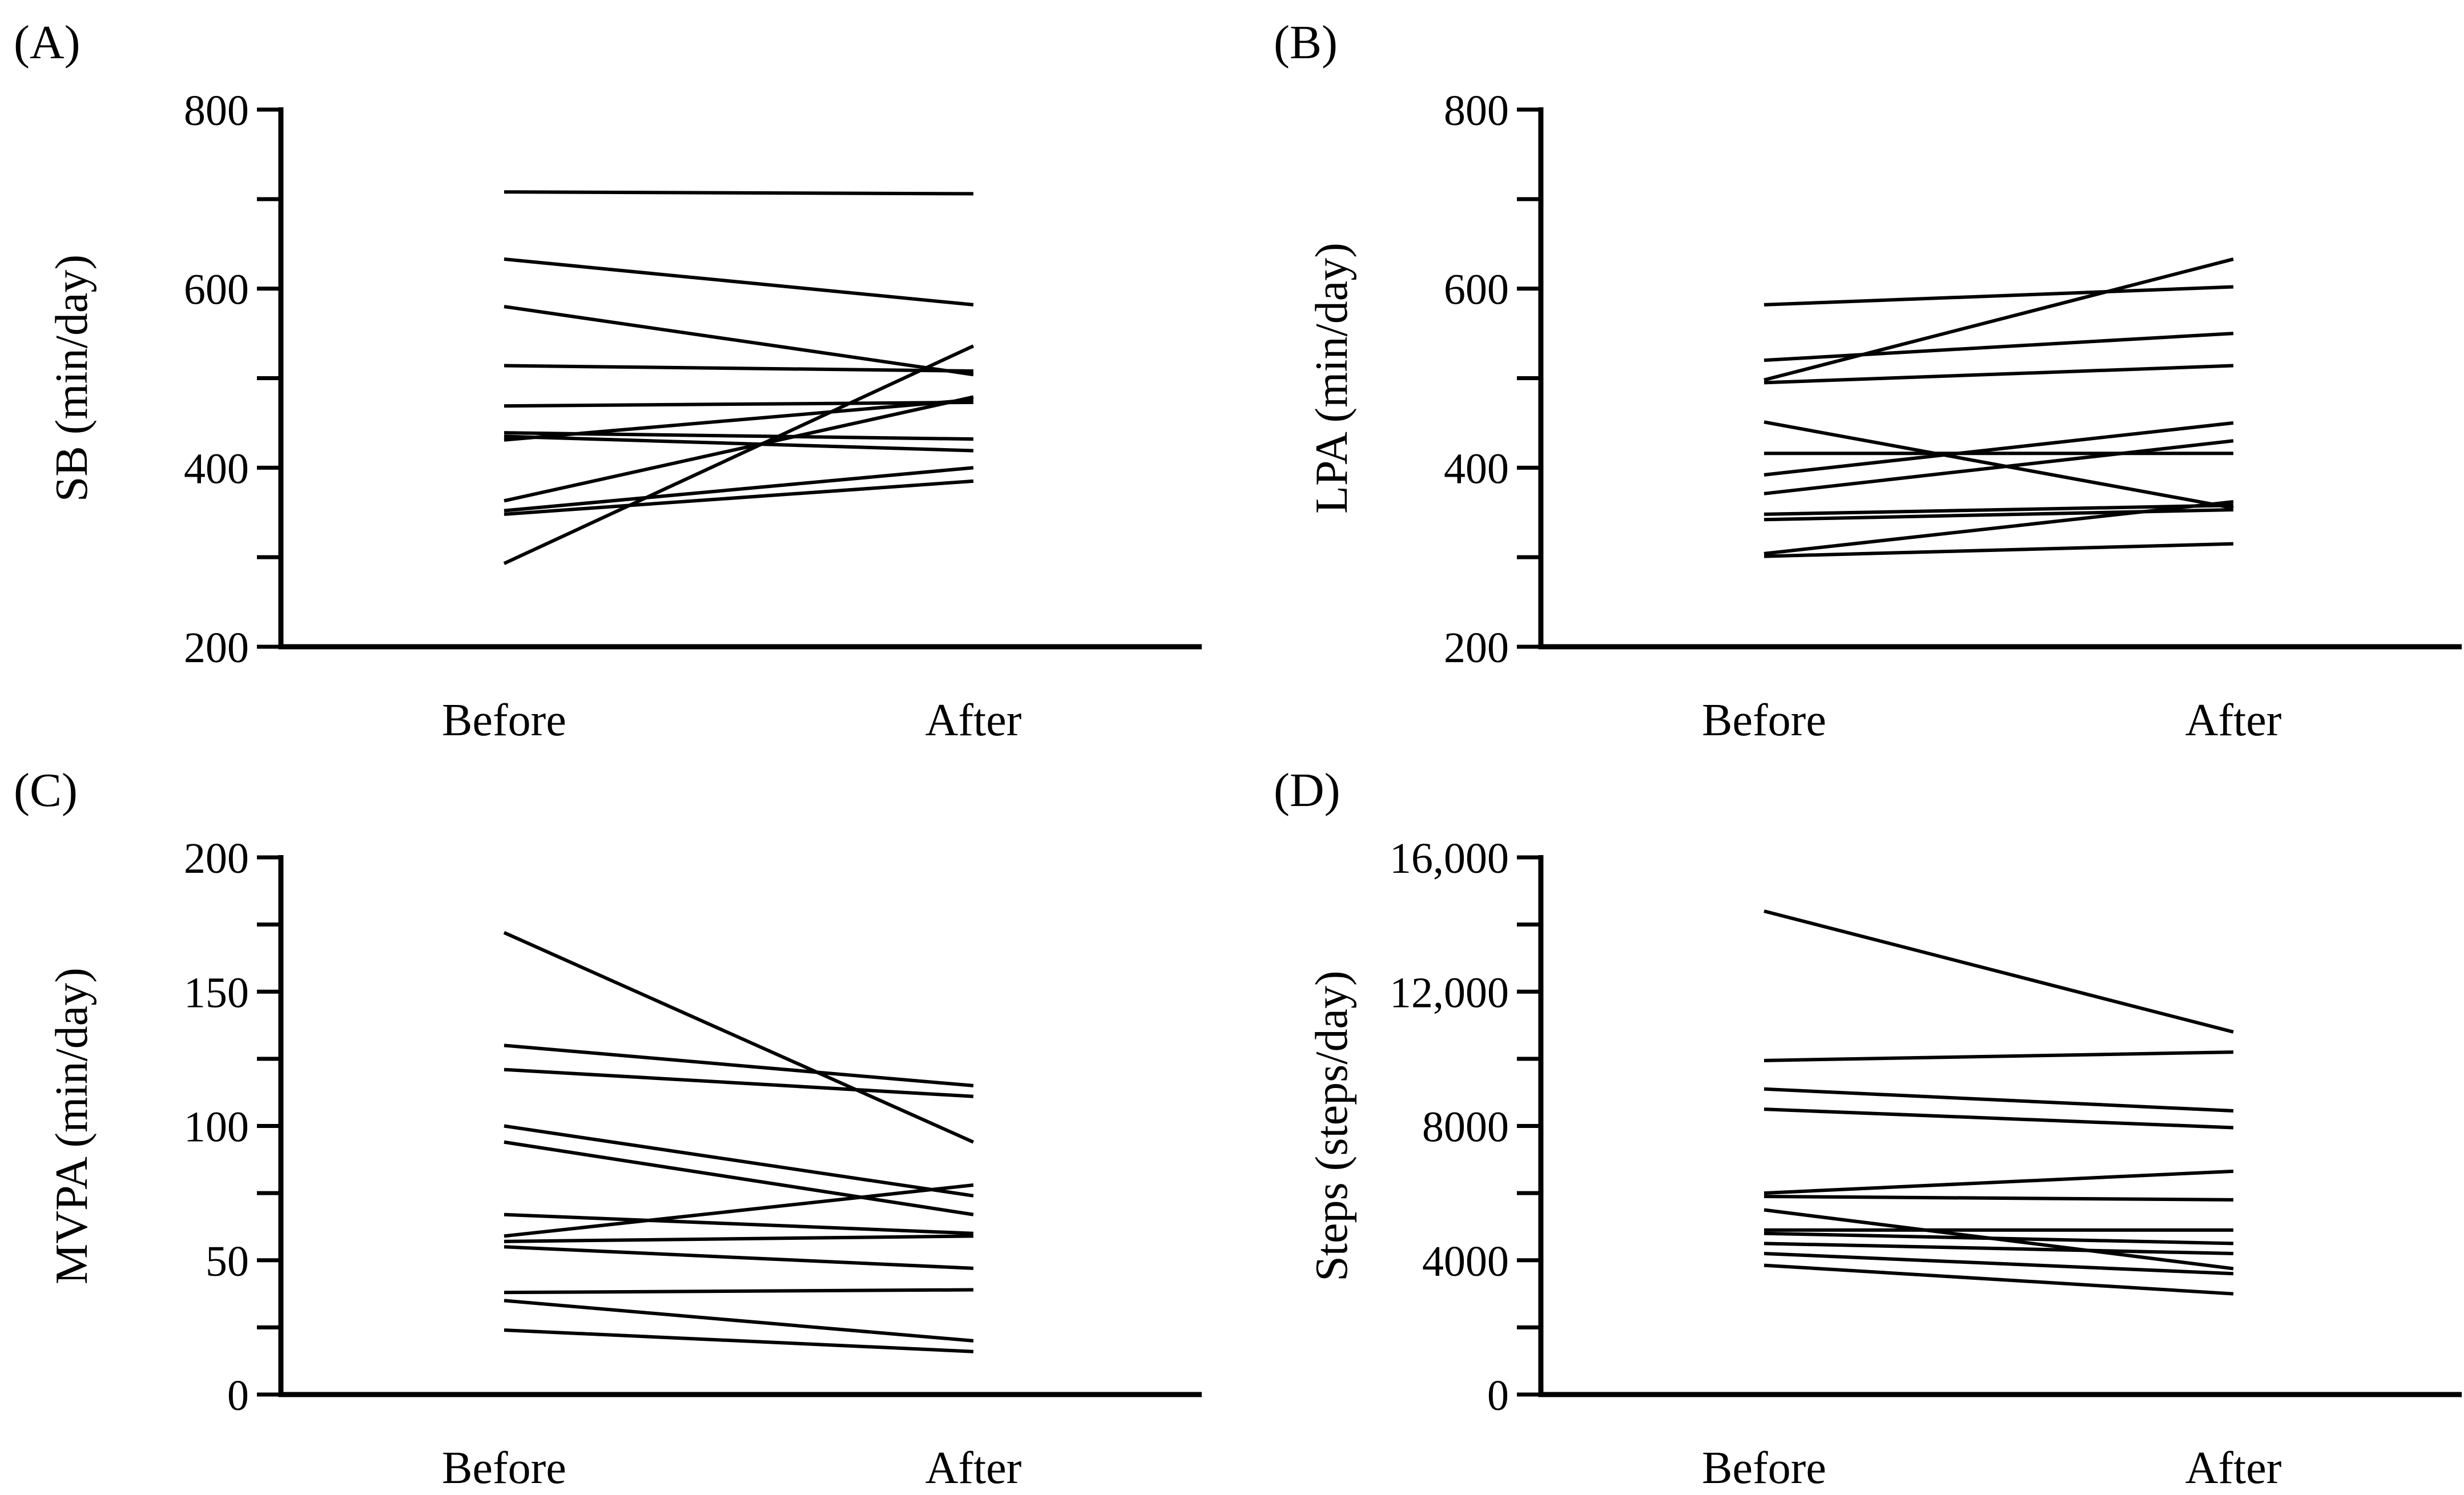 Image resolution: width=2464 pixels, height=1495 pixels. Describe the element at coordinates (1332, 1126) in the screenshot. I see `y-axis-title: Steps (steps/day)` at that location.